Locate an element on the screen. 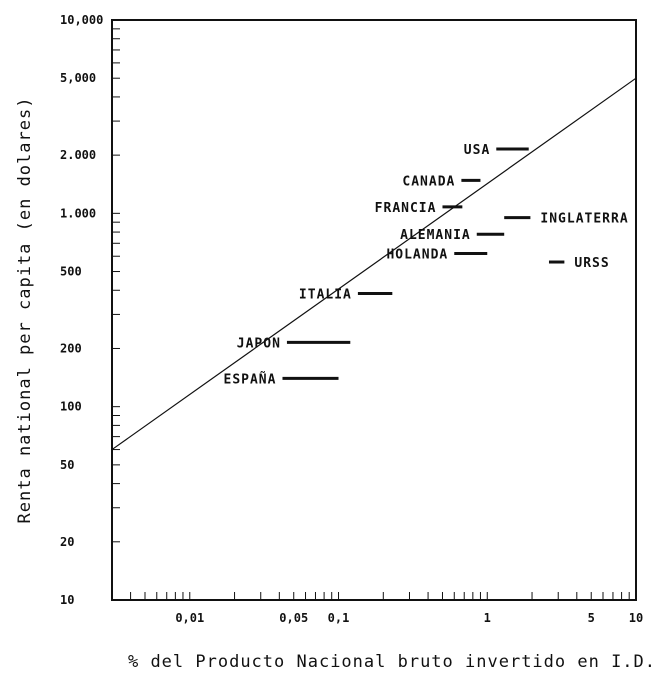 The height and width of the screenshot is (681, 652). y-tick-label-1: 5,000 is located at coordinates (78, 78).